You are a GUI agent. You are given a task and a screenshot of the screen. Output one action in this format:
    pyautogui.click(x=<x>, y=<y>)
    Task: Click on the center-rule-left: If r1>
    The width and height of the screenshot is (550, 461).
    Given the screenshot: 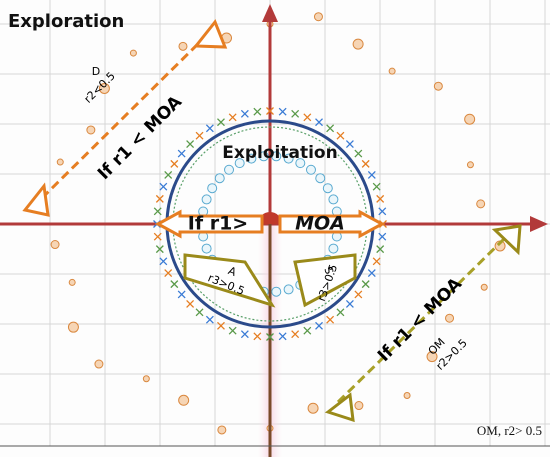 What is the action you would take?
    pyautogui.click(x=218, y=224)
    